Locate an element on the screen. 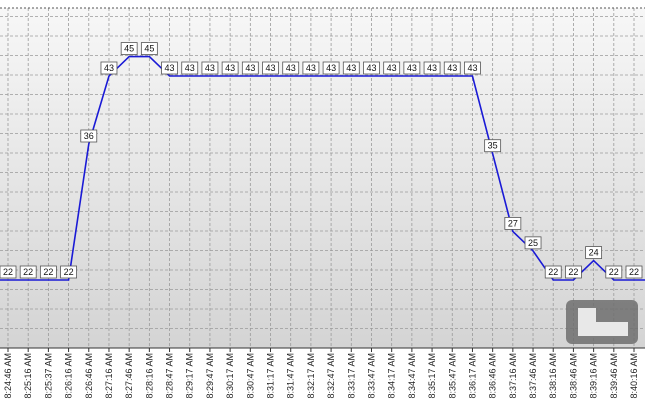 The width and height of the screenshot is (645, 411). data-label: 36 is located at coordinates (89, 136).